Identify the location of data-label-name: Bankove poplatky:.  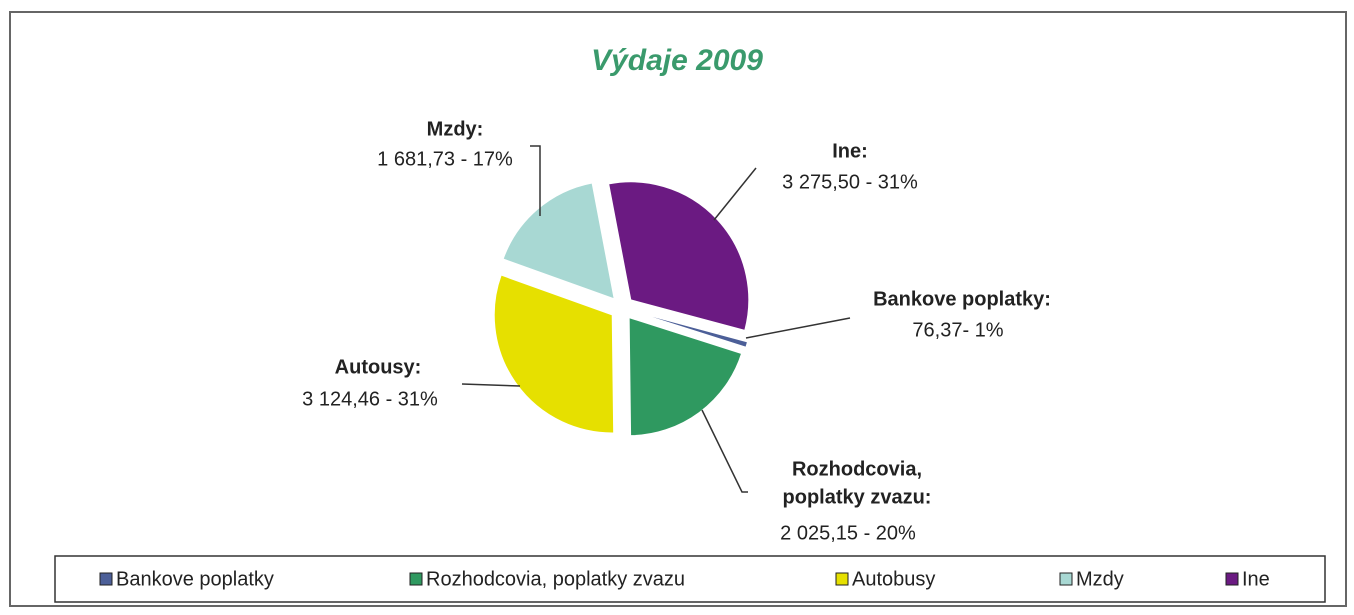
(962, 299).